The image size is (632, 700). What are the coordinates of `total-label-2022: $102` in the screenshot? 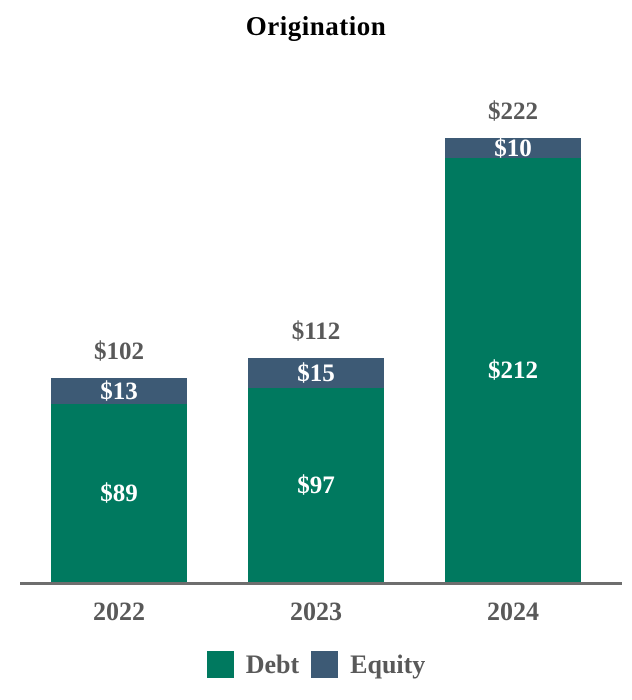 It's located at (119, 351).